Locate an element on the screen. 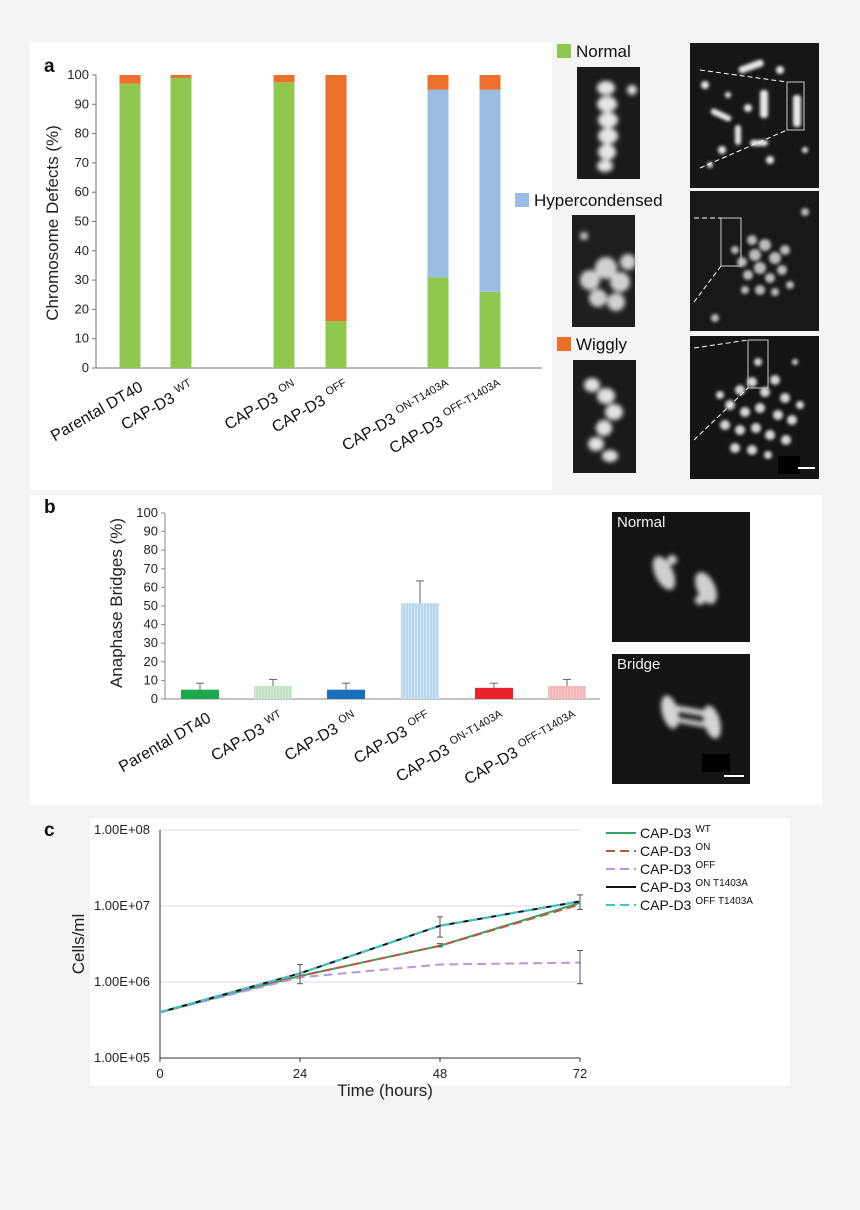  y-tick-label: 1.00E+07 is located at coordinates (122, 905).